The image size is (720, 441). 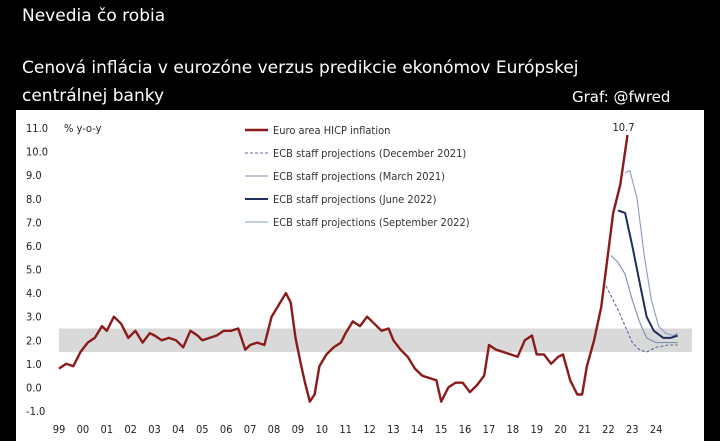 I want to click on legend-label: ECB staff projections (March 2021), so click(x=359, y=176).